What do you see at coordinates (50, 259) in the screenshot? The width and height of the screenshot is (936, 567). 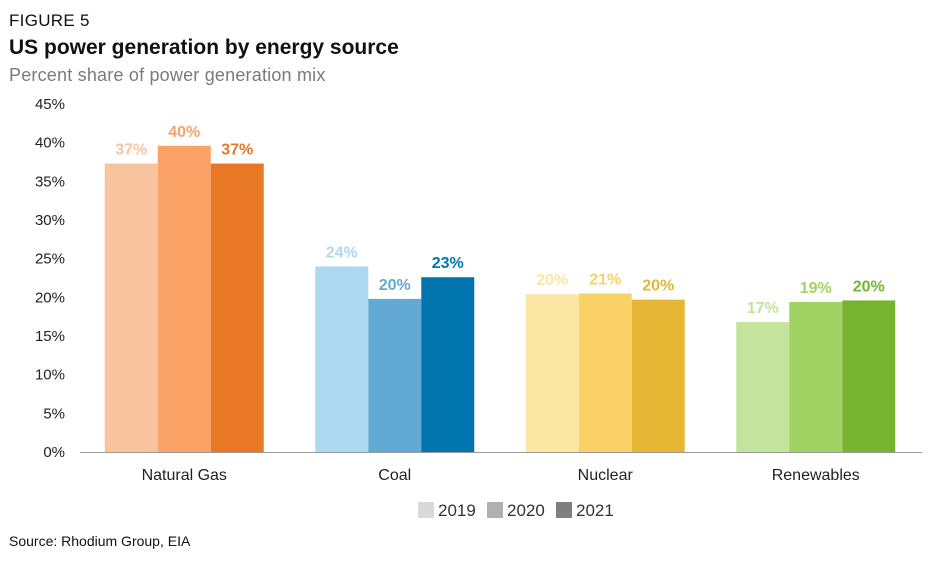 I see `y-tick-label: 25%` at bounding box center [50, 259].